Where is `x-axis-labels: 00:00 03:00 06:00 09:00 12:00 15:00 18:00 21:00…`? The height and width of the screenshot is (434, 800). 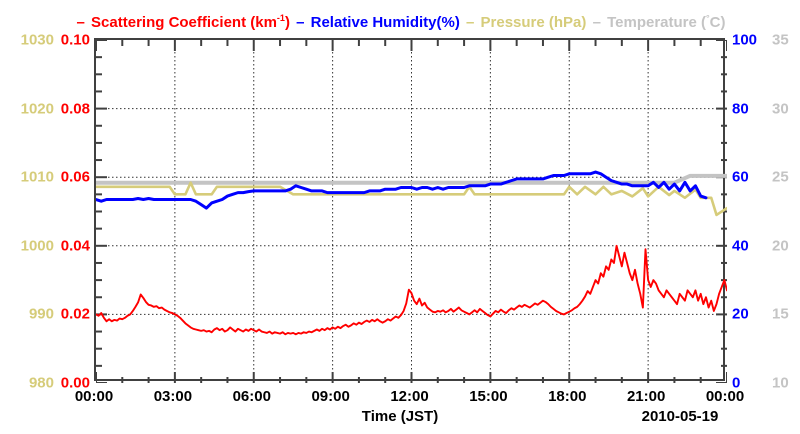
x-axis-labels: 00:00 03:00 06:00 09:00 12:00 15:00 18:00 21:00… is located at coordinates (400, 398).